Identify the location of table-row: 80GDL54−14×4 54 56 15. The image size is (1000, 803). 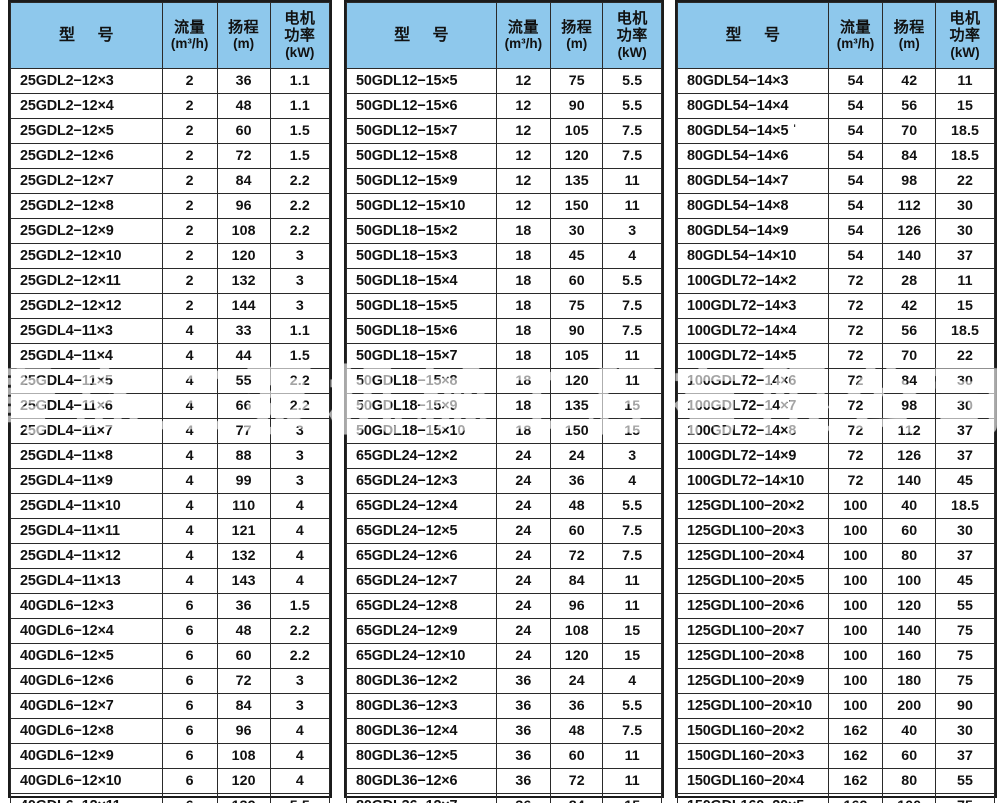
(836, 106).